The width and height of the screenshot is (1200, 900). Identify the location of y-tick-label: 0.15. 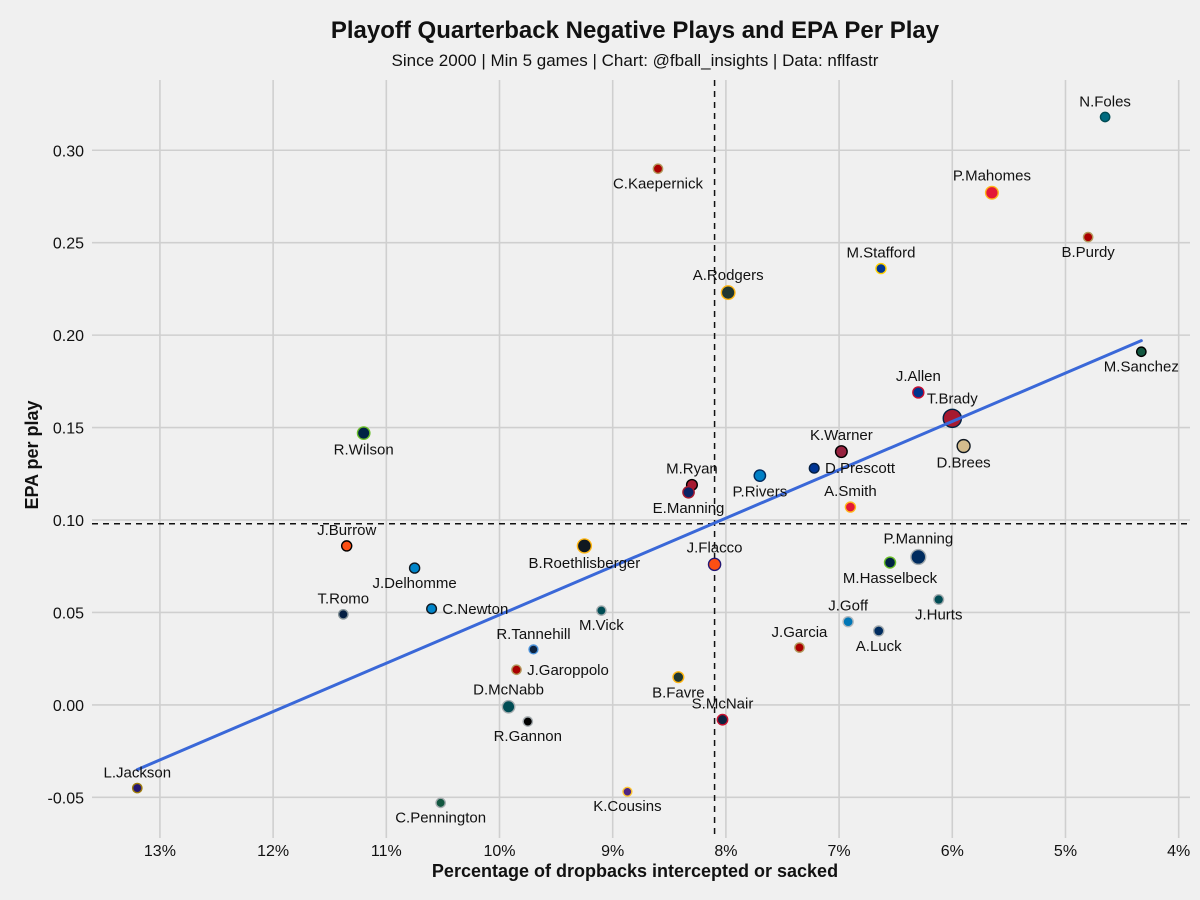
(68, 429).